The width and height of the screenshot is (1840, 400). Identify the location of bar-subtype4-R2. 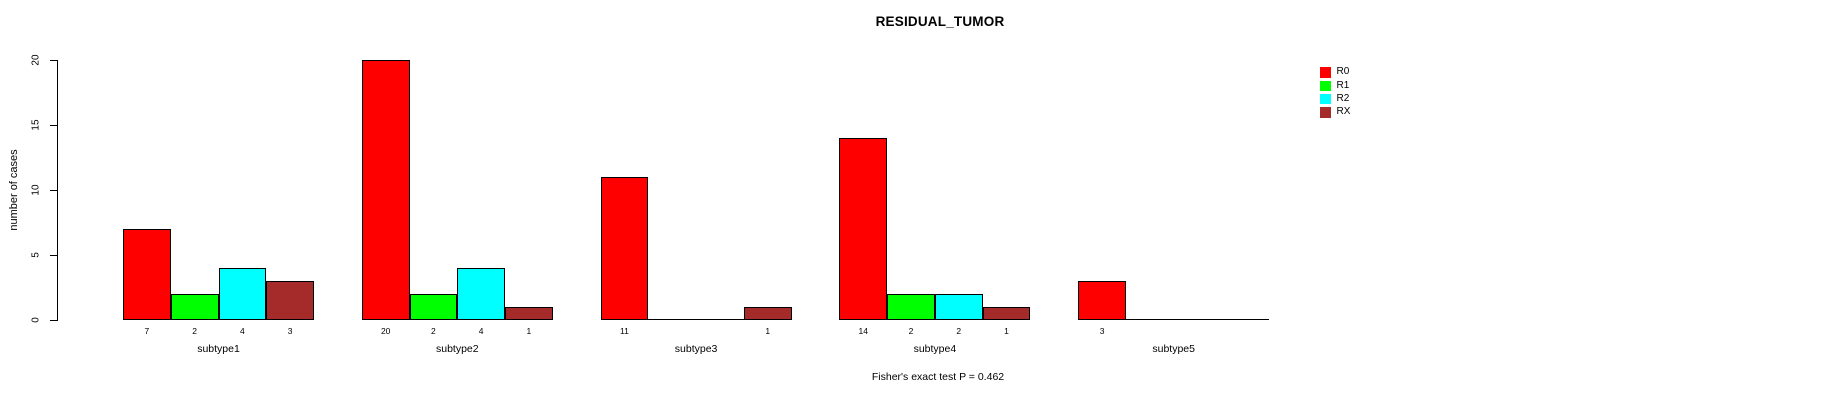
(958, 307).